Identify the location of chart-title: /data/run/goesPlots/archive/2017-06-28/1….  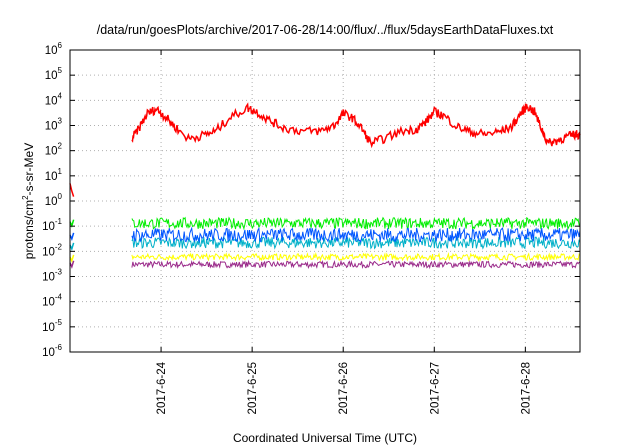
(325, 30).